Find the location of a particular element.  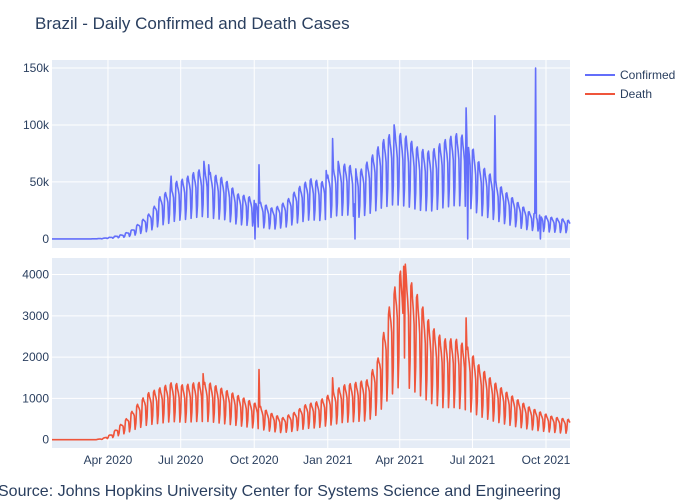

y-tick-label: 2000 is located at coordinates (35, 357).